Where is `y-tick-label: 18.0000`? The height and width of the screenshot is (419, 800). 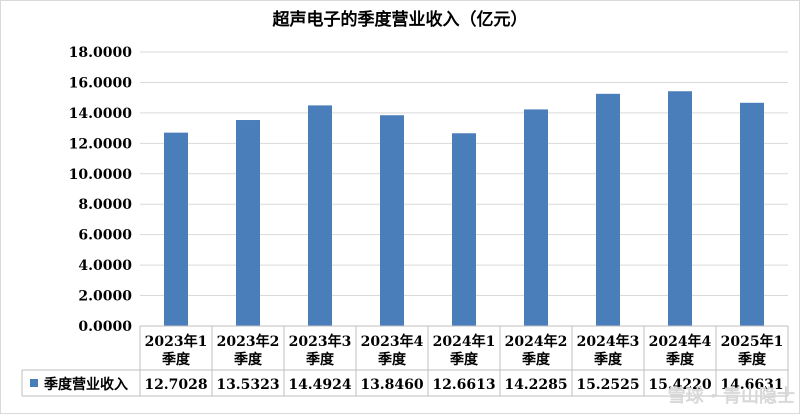
y-tick-label: 18.0000 is located at coordinates (101, 53).